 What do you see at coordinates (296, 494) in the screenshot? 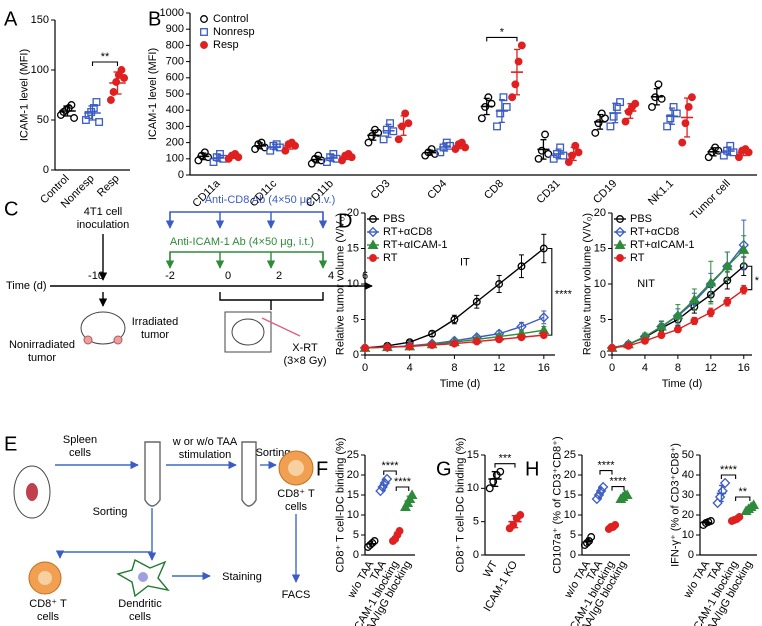
I see `cd8-label: CD8⁺ T` at bounding box center [296, 494].